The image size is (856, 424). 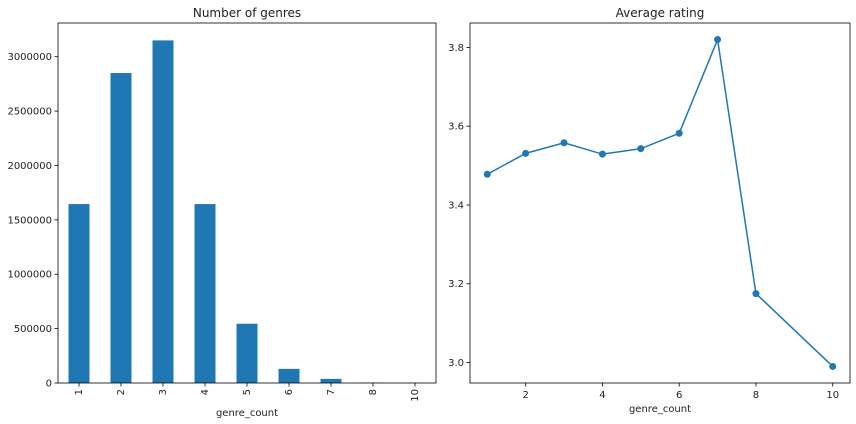 What do you see at coordinates (33, 329) in the screenshot?
I see `y-tick-label: 500000` at bounding box center [33, 329].